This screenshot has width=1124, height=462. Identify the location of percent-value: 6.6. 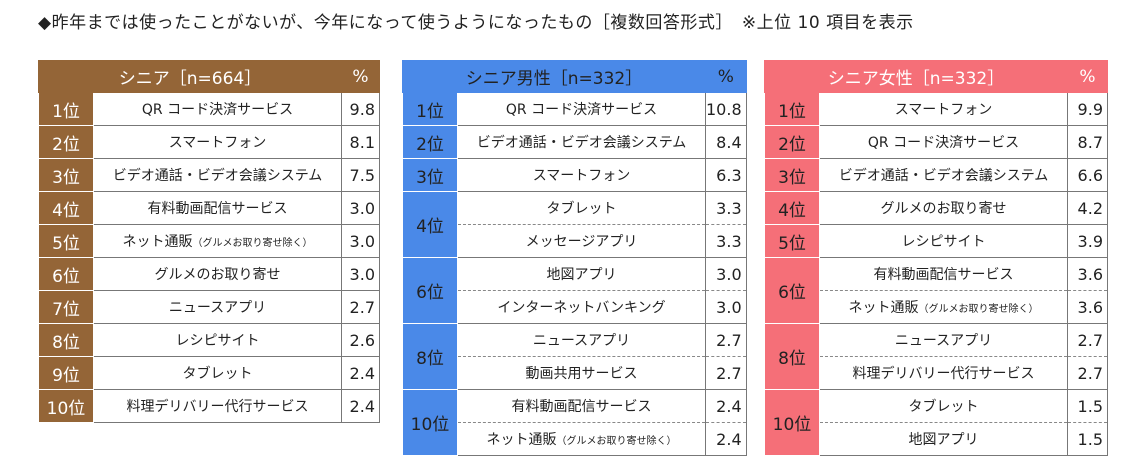
(1087, 175).